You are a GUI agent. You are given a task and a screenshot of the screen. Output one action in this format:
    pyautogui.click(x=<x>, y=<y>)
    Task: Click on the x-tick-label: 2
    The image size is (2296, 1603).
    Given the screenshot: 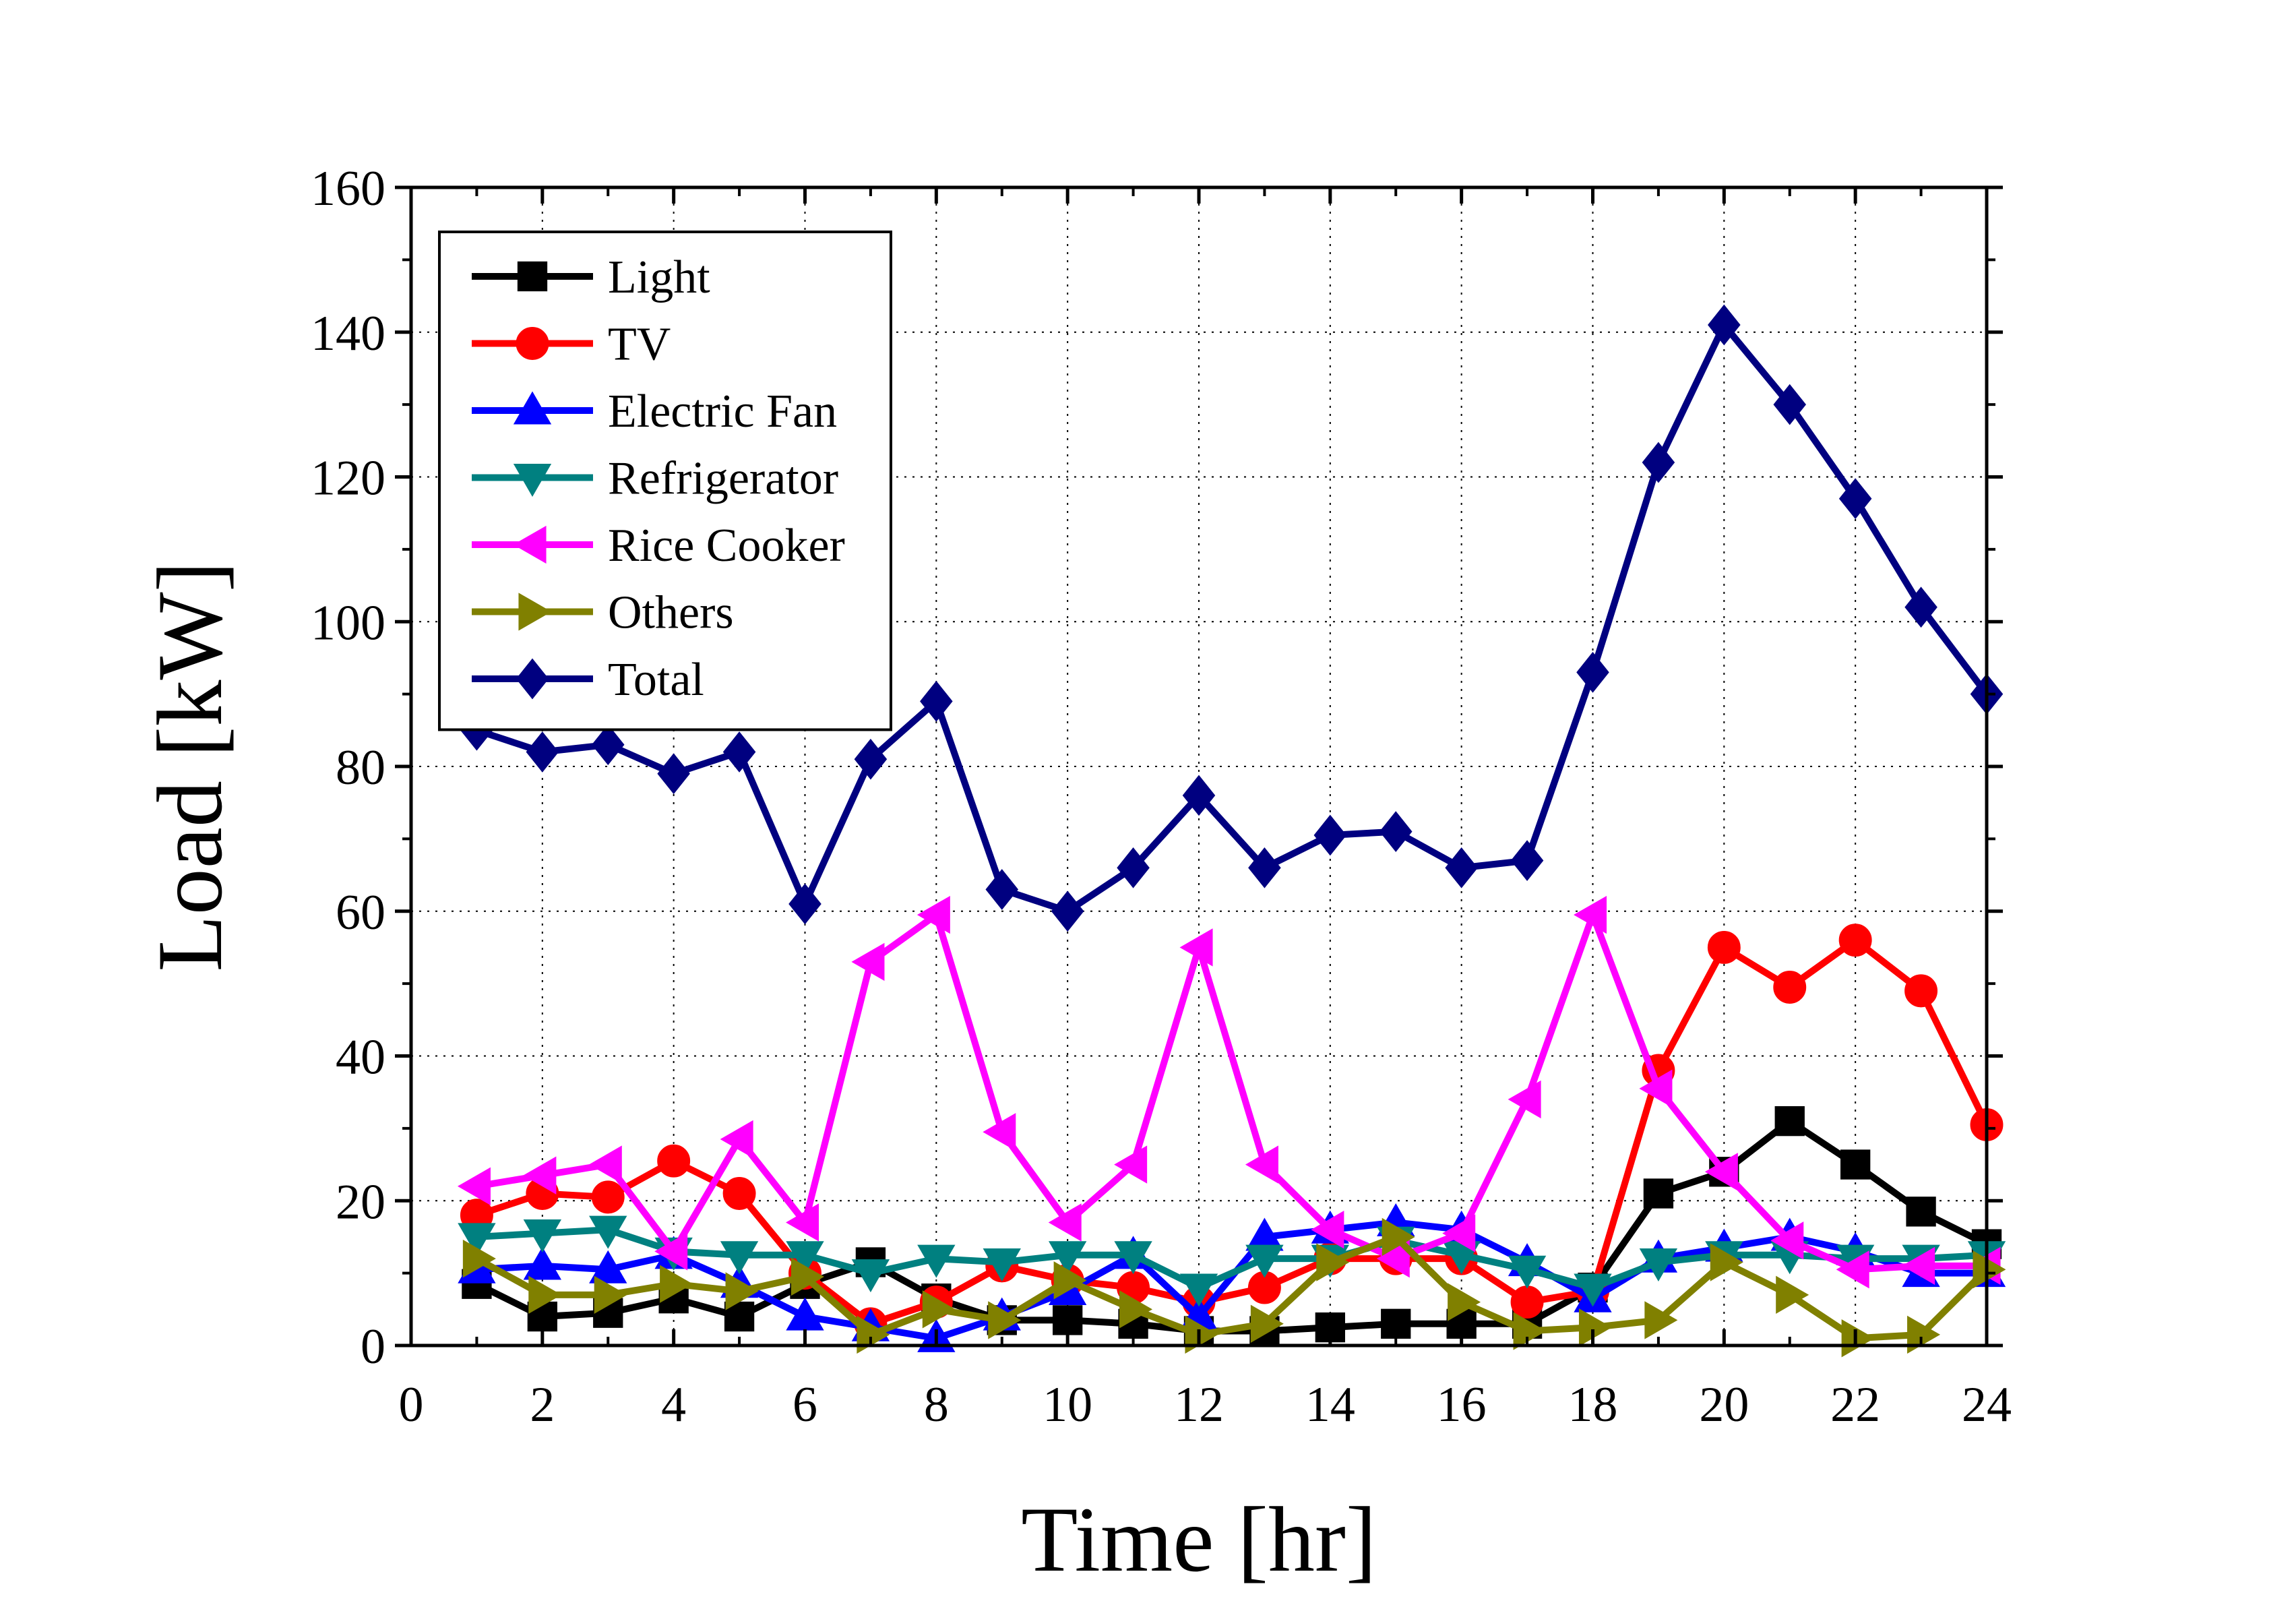 What is the action you would take?
    pyautogui.click(x=542, y=1405)
    